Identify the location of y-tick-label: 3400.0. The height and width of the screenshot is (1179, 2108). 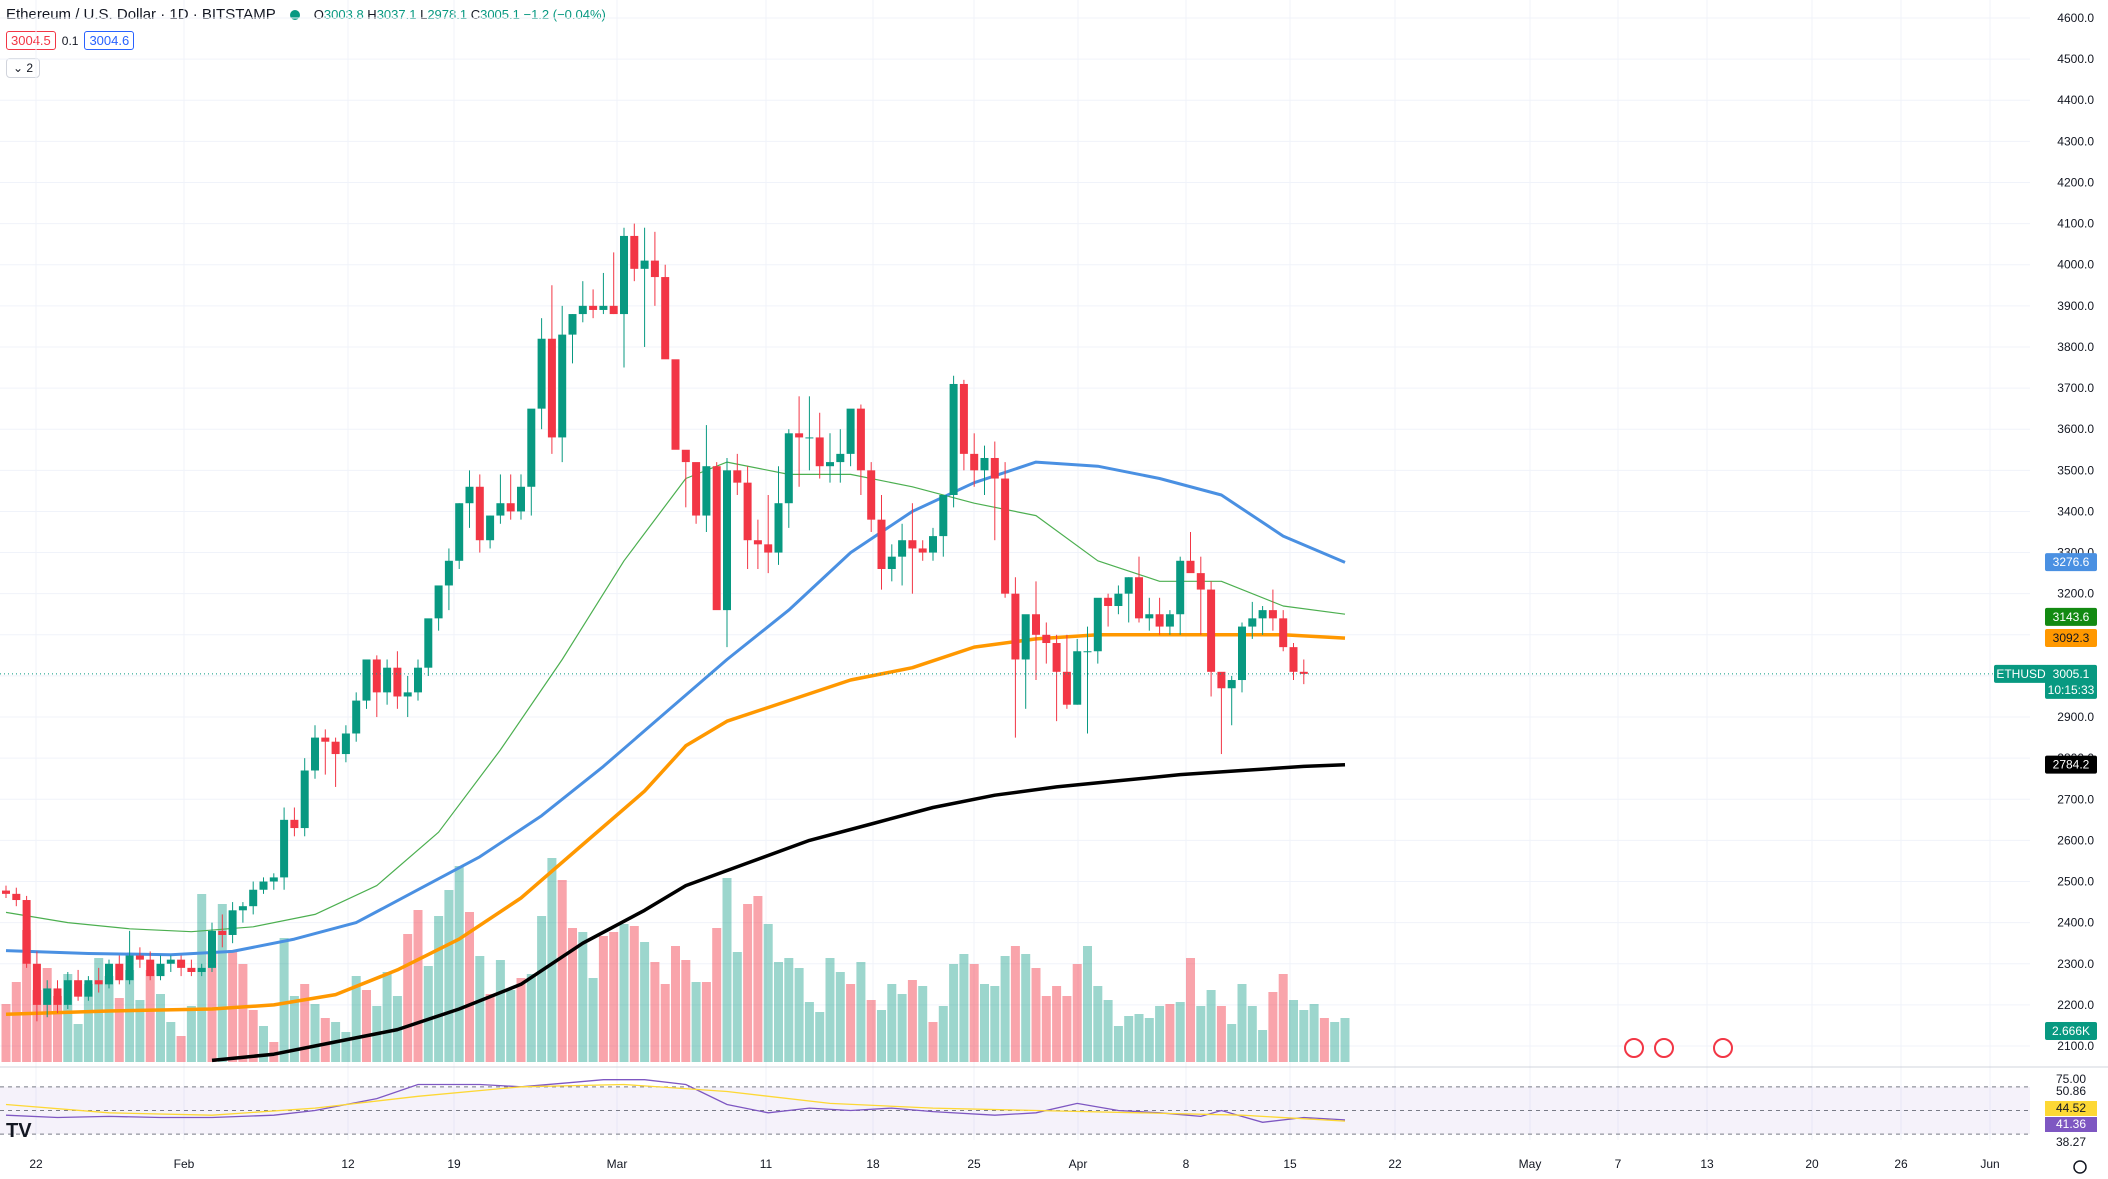
(2075, 511).